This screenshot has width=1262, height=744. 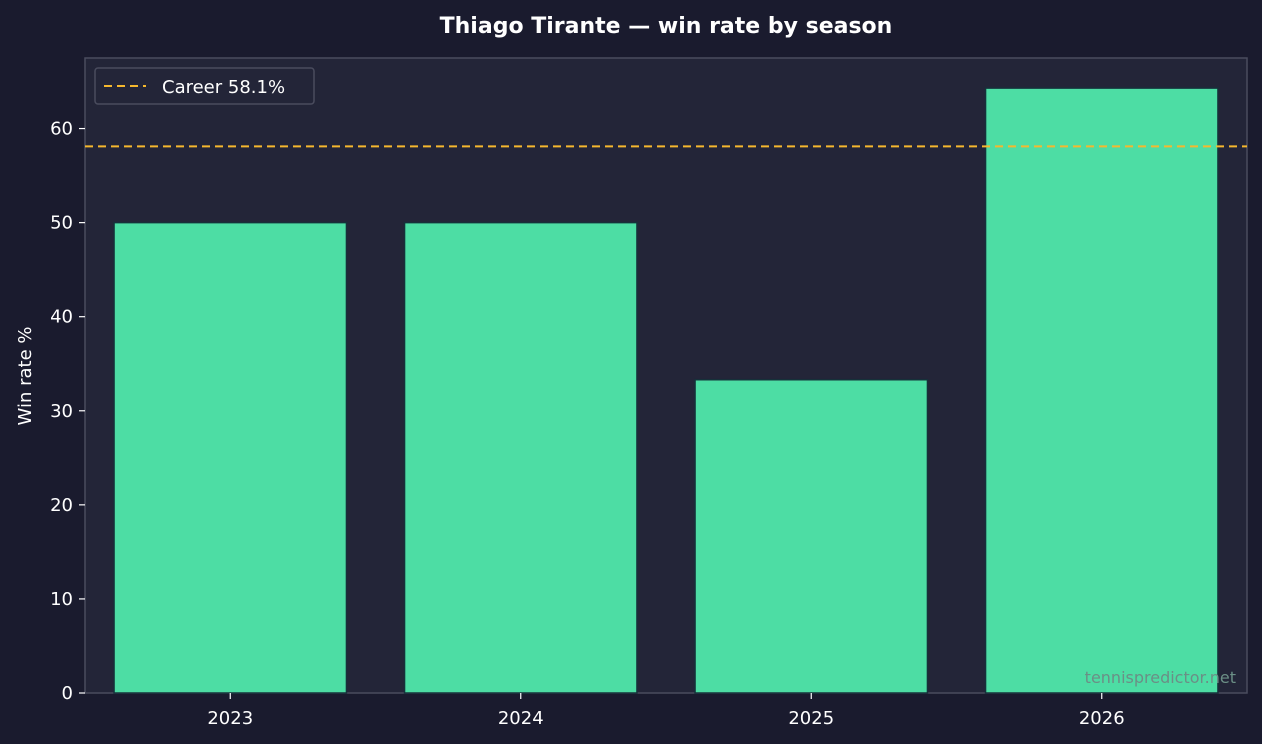 I want to click on x-tick-label-2023: 2023, so click(x=230, y=718).